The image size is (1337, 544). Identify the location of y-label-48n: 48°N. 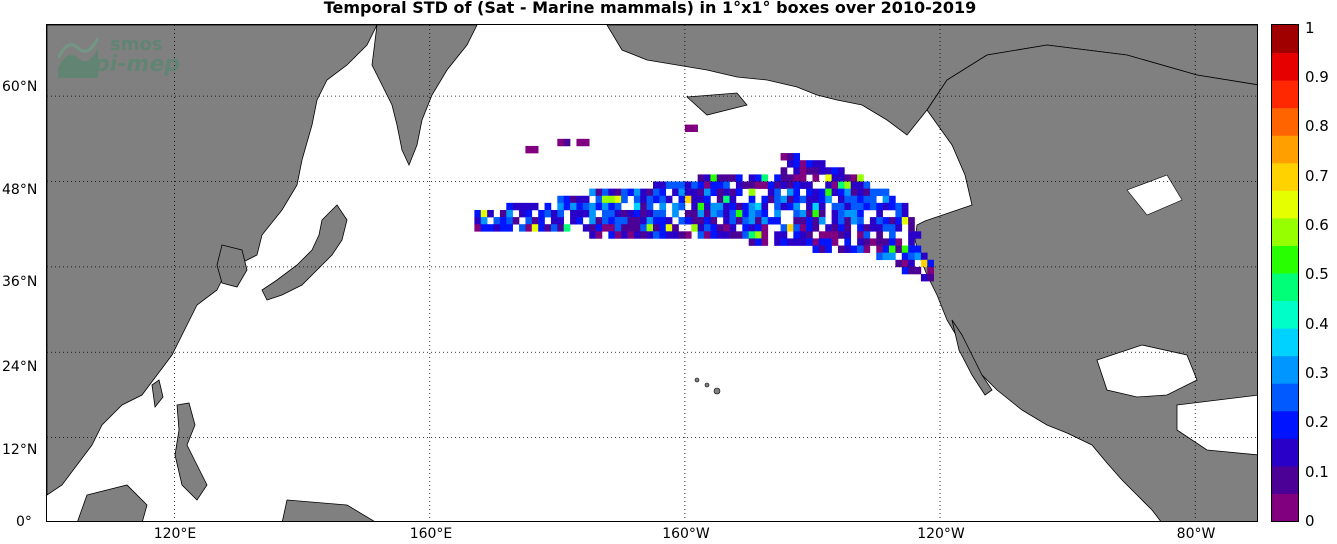
(20, 190).